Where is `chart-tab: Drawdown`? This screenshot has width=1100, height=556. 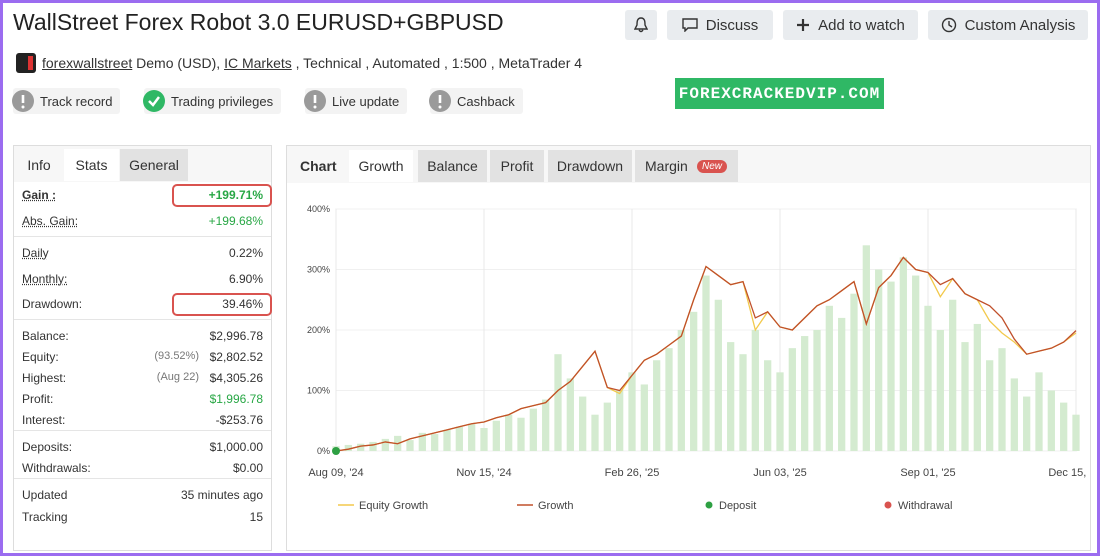
chart-tab: Drawdown is located at coordinates (590, 166).